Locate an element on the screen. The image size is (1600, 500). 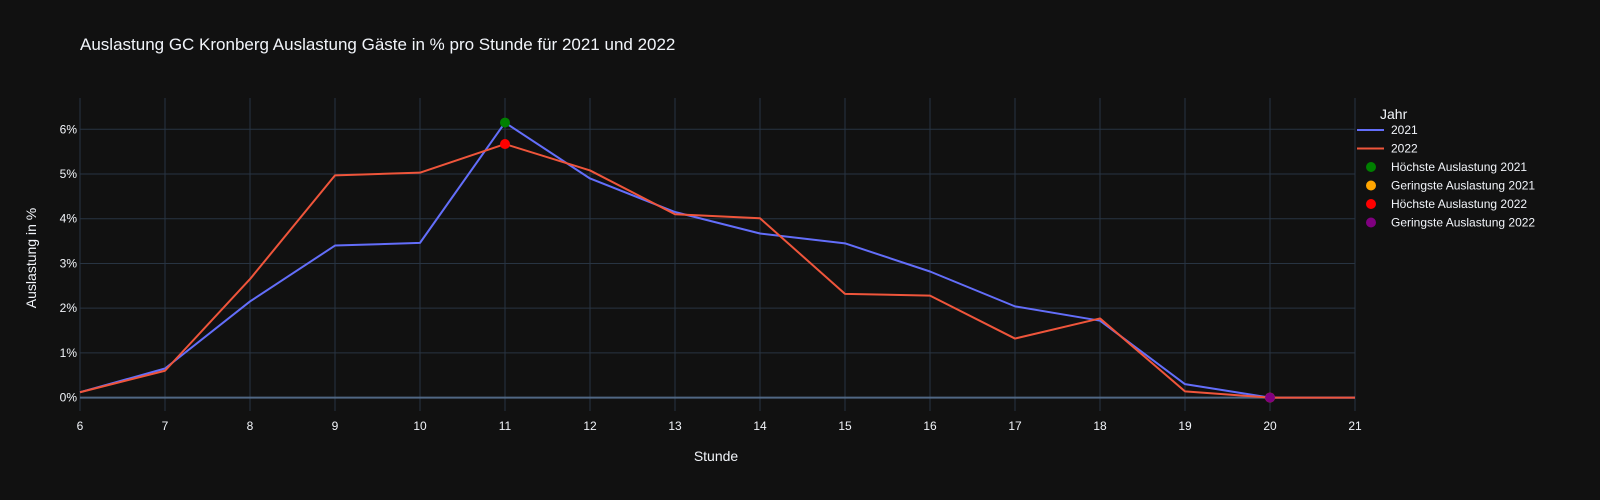
y-tick-label: 0% is located at coordinates (69, 398).